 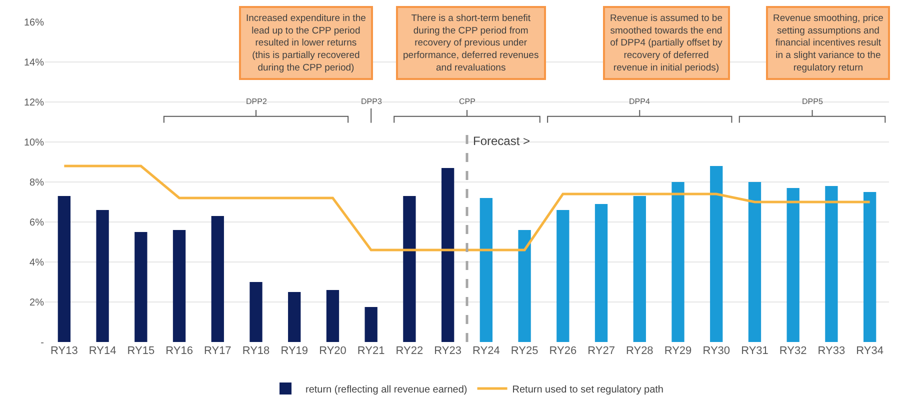 What do you see at coordinates (666, 43) in the screenshot?
I see `annotation: Revenue is assumed to be smoothed towards the end of DPP4 (partially offset by recovery of deferred revenue in initial periods)` at bounding box center [666, 43].